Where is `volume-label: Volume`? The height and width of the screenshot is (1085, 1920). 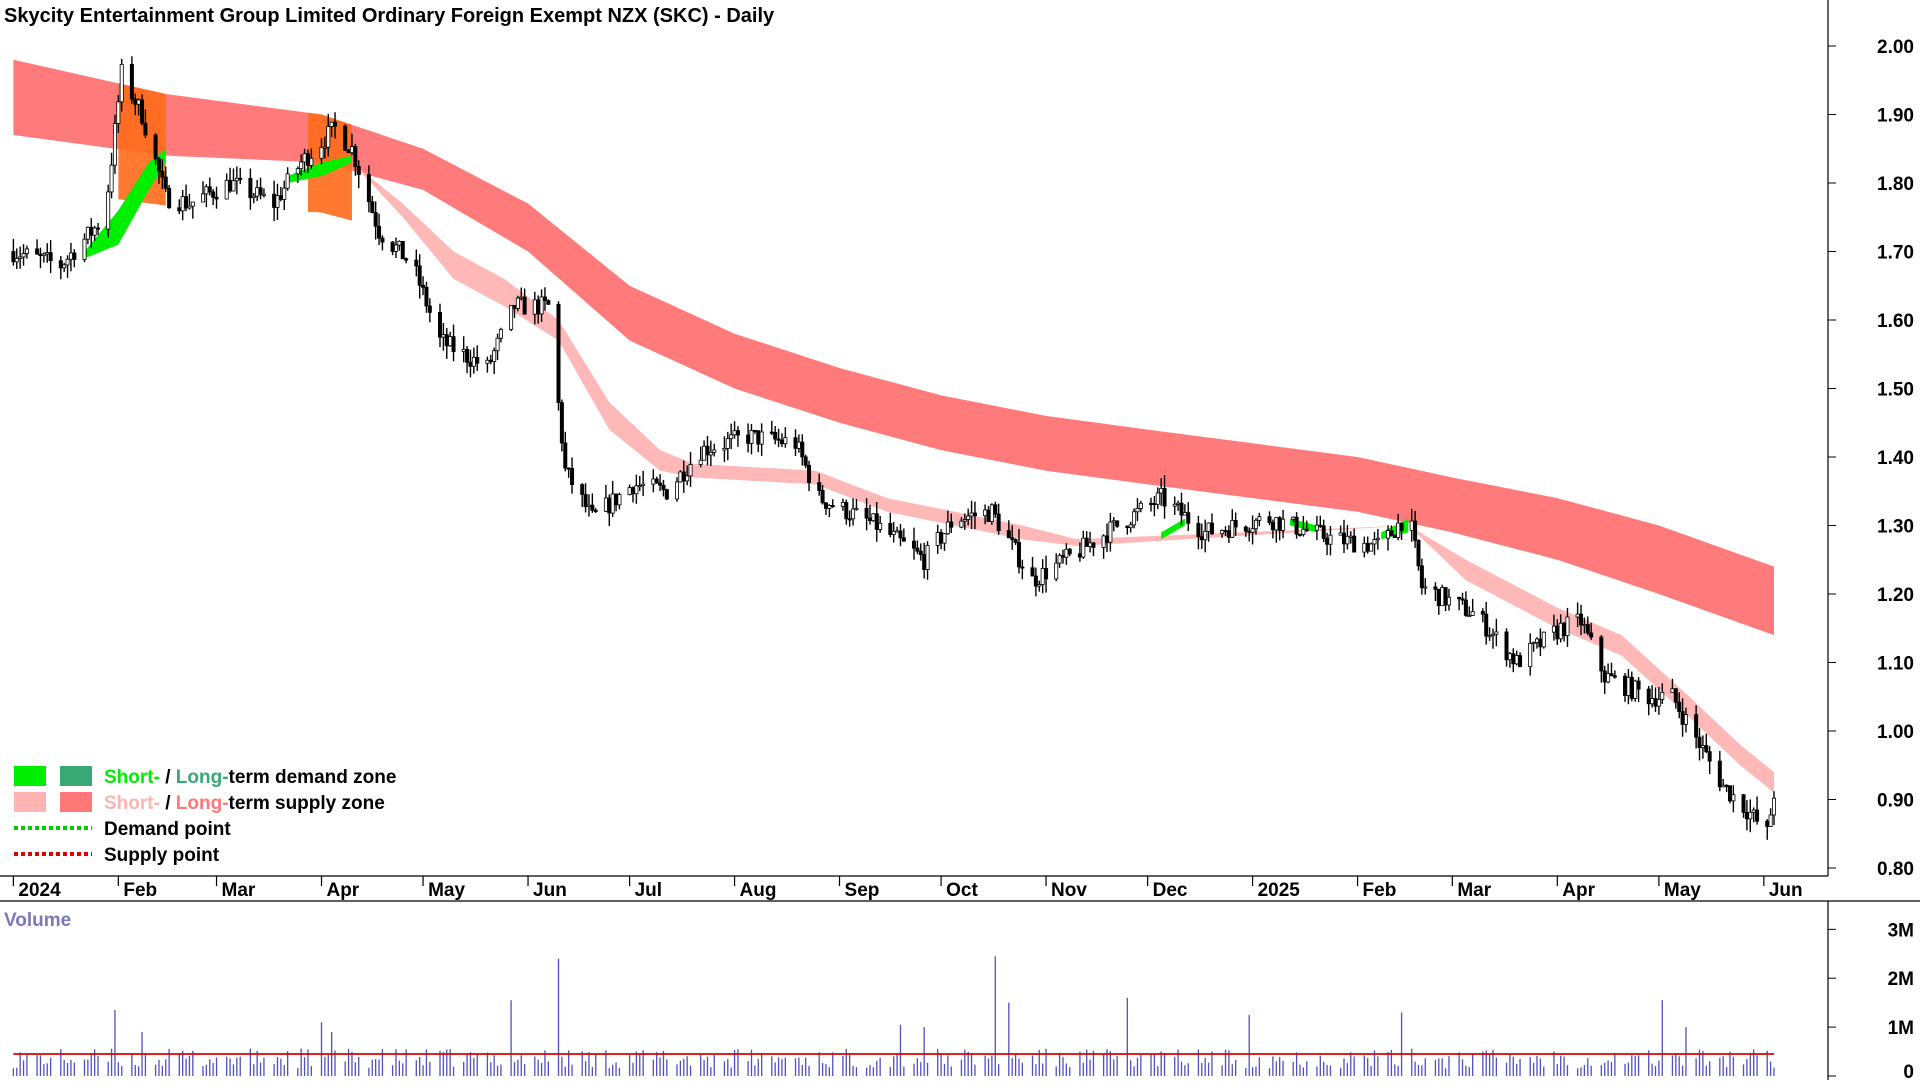 volume-label: Volume is located at coordinates (37, 920).